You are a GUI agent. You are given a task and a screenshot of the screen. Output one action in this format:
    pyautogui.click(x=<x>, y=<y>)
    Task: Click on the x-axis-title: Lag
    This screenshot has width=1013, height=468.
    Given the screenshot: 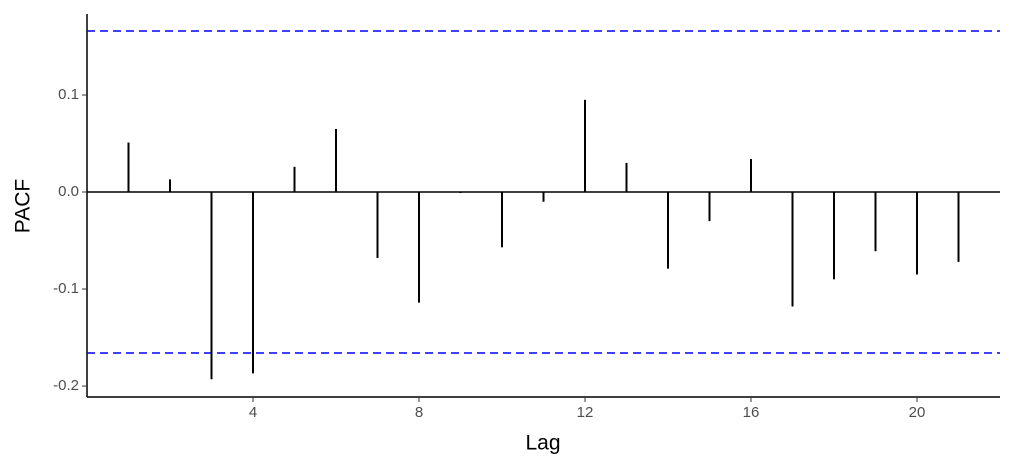 What is the action you would take?
    pyautogui.click(x=542, y=443)
    